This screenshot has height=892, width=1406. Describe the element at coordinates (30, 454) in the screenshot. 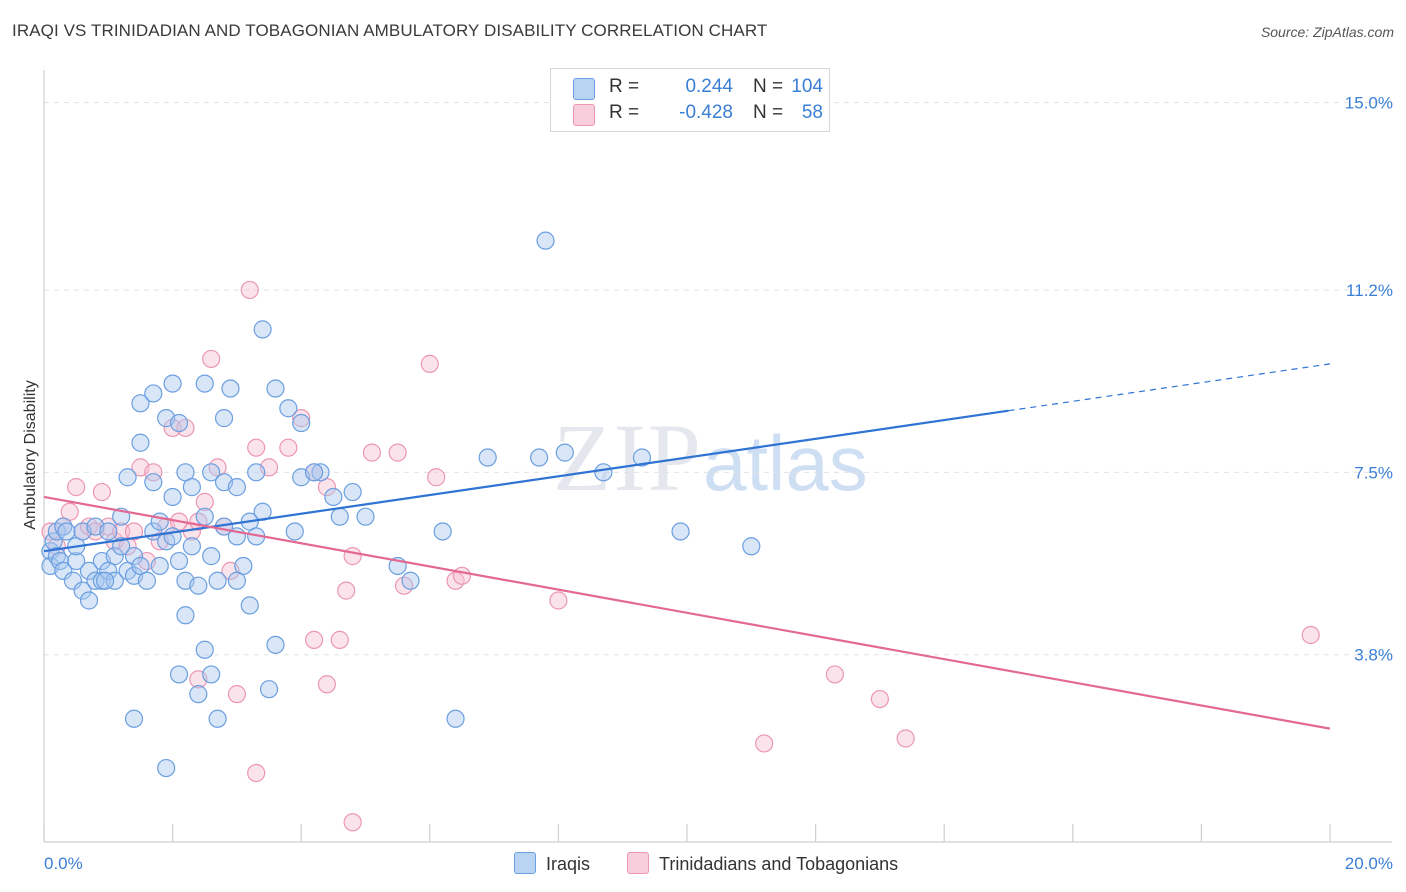

I see `y-axis-label: Ambulatory Disability` at that location.